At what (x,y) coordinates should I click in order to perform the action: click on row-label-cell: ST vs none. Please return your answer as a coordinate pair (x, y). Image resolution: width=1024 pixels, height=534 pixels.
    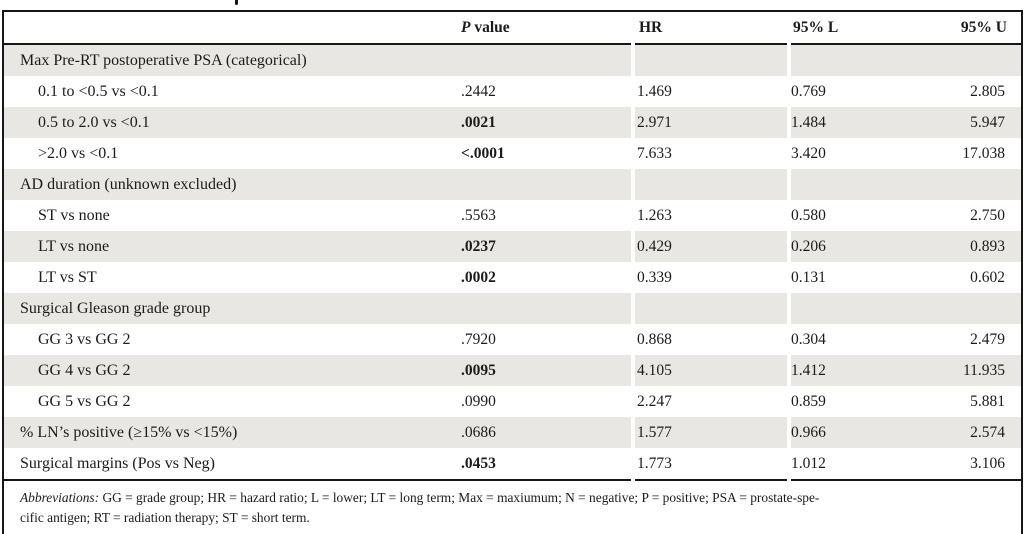
    Looking at the image, I should click on (228, 215).